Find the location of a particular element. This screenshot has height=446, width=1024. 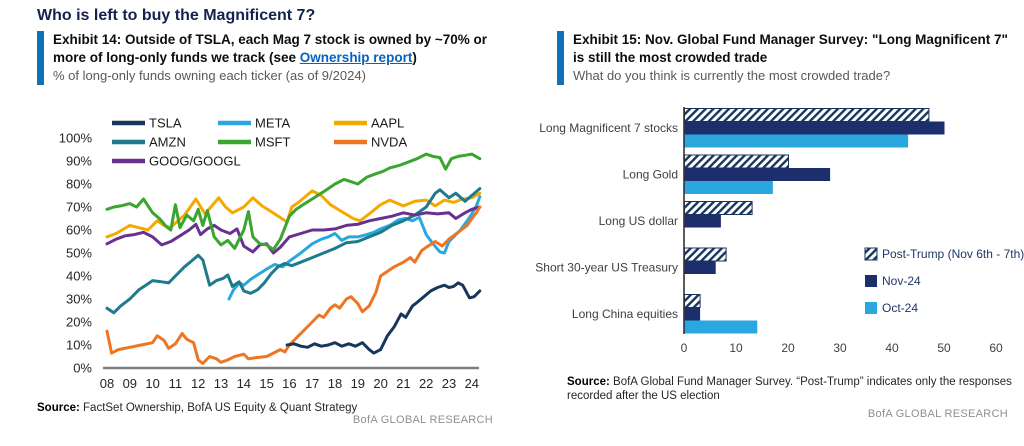

svg-text: 19 is located at coordinates (358, 383).